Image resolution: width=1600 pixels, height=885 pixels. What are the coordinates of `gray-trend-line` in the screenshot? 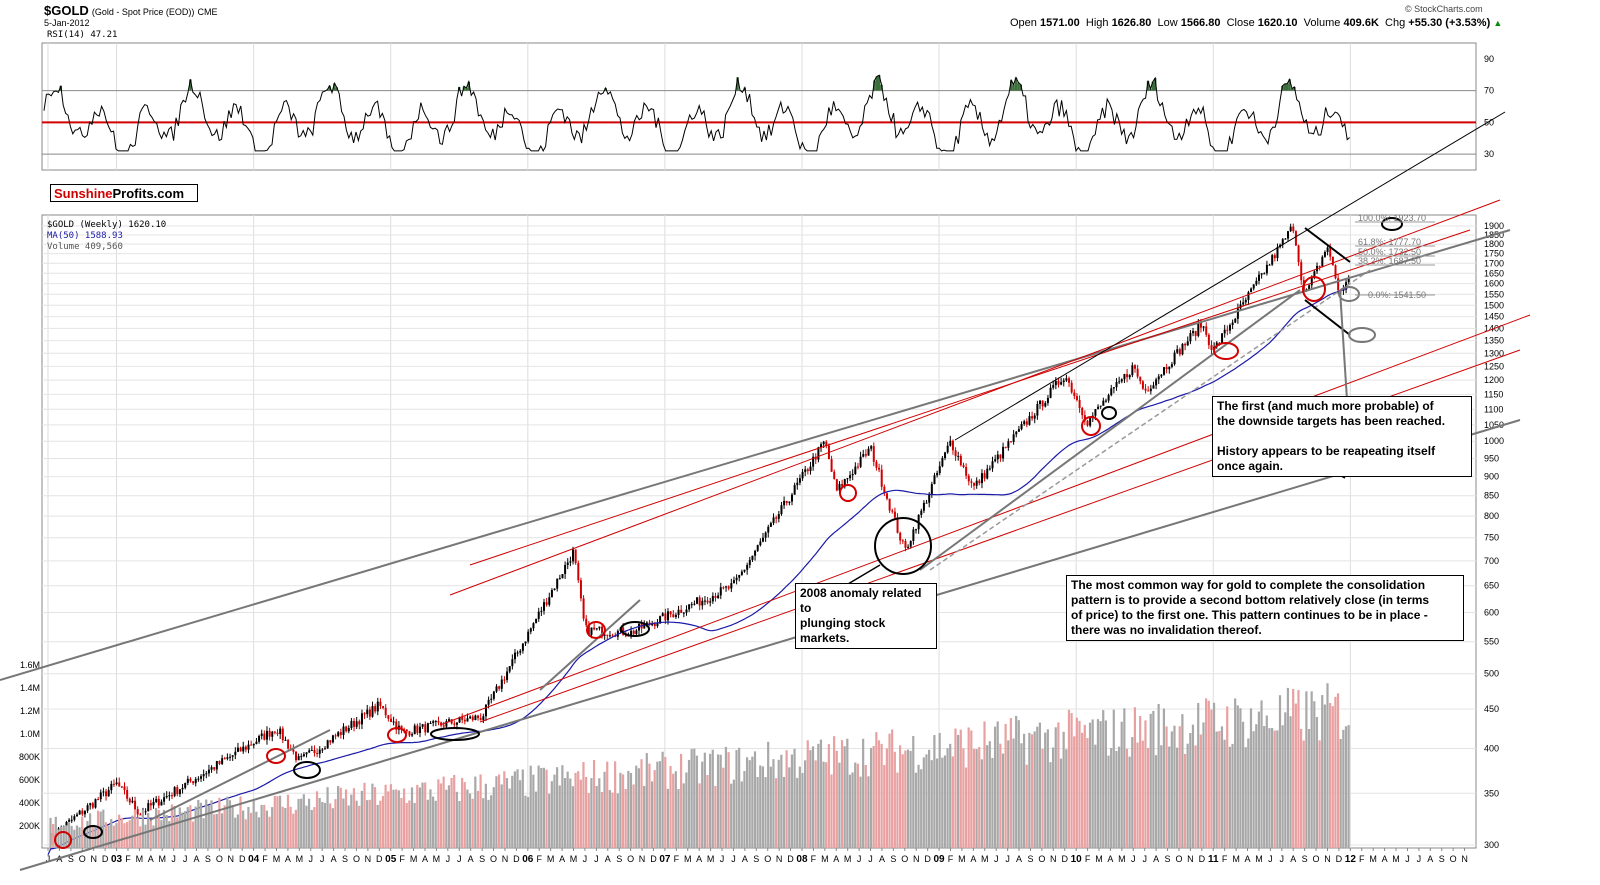 It's located at (1110, 430).